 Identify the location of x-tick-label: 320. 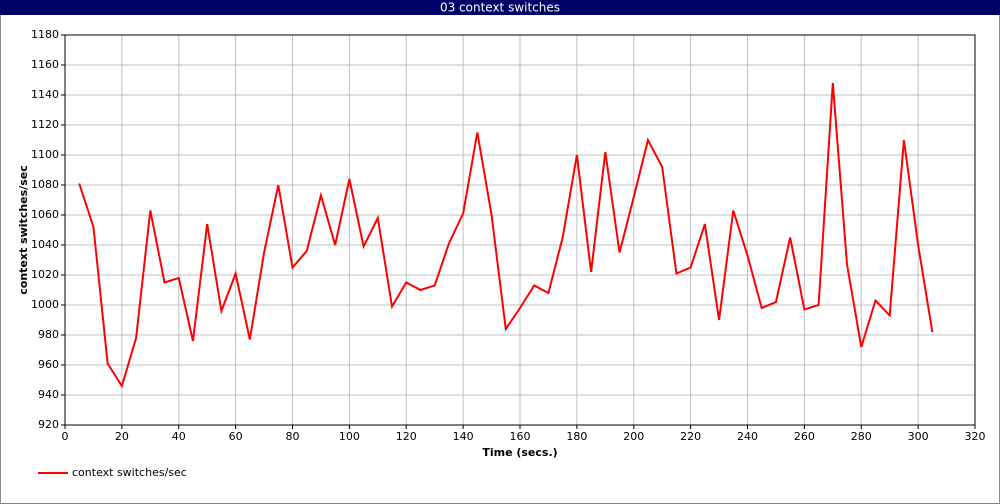
(975, 436).